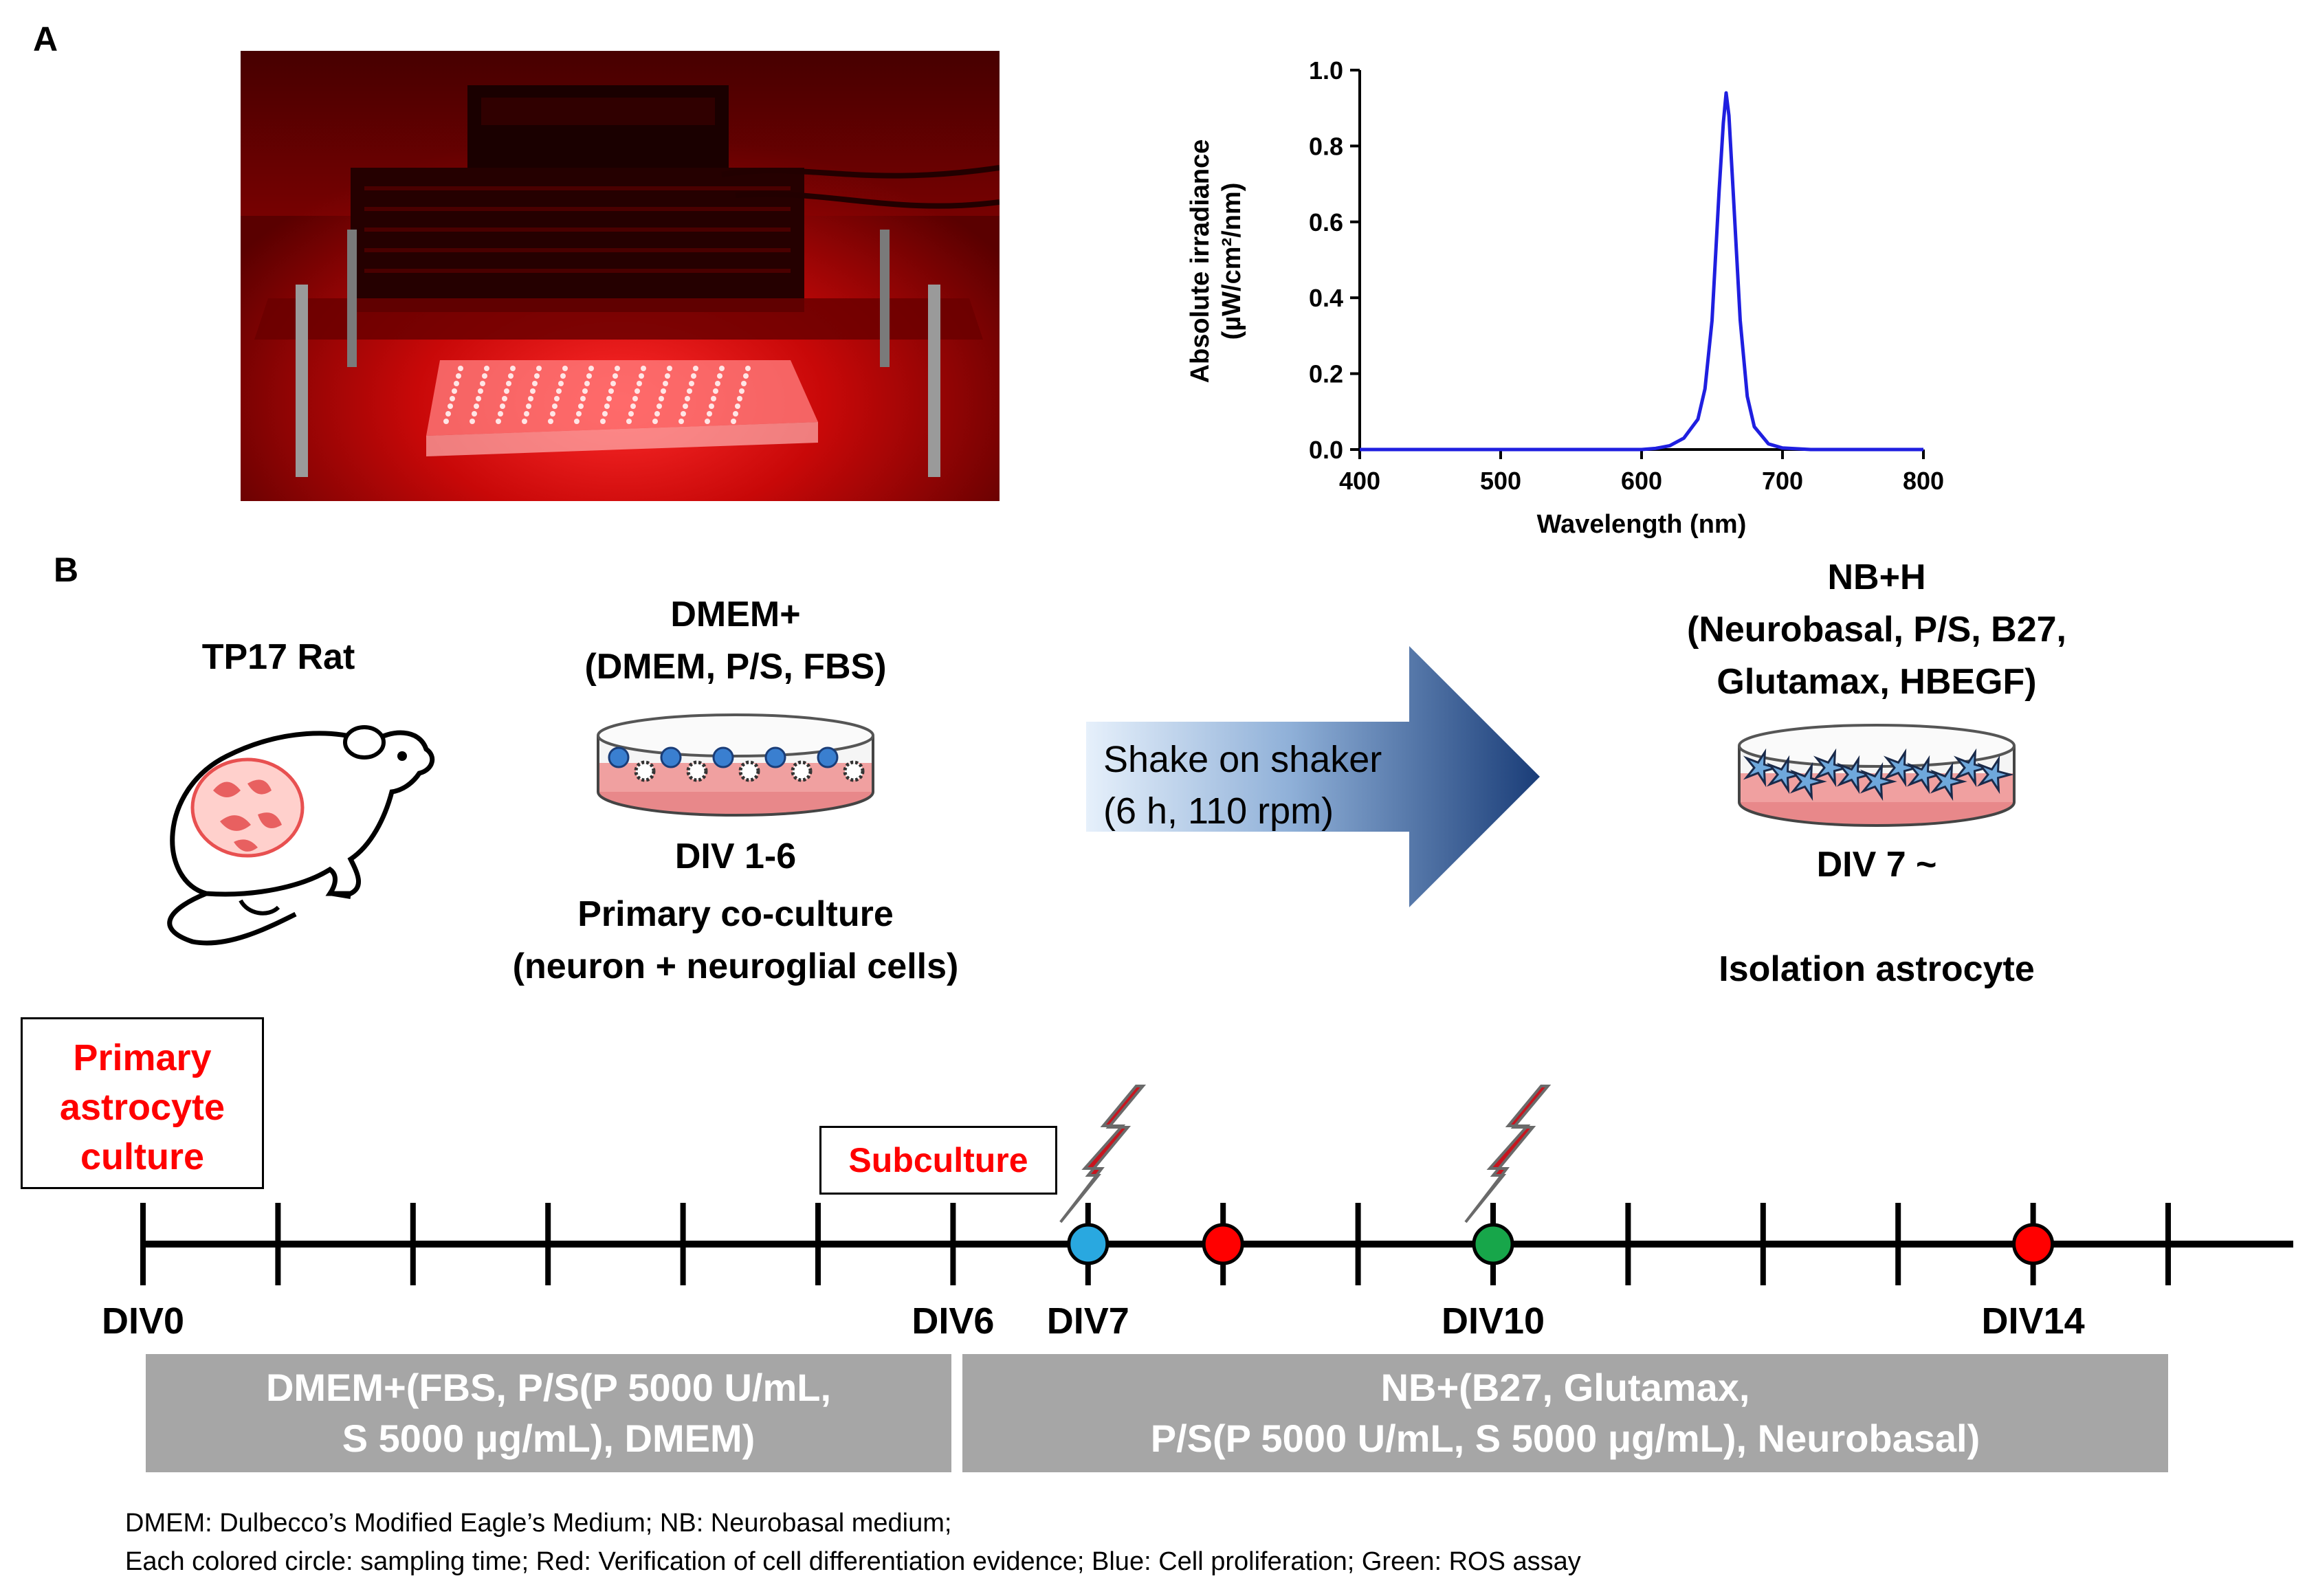 Image resolution: width=2307 pixels, height=1596 pixels. Describe the element at coordinates (620, 276) in the screenshot. I see `led-device-illustration` at that location.